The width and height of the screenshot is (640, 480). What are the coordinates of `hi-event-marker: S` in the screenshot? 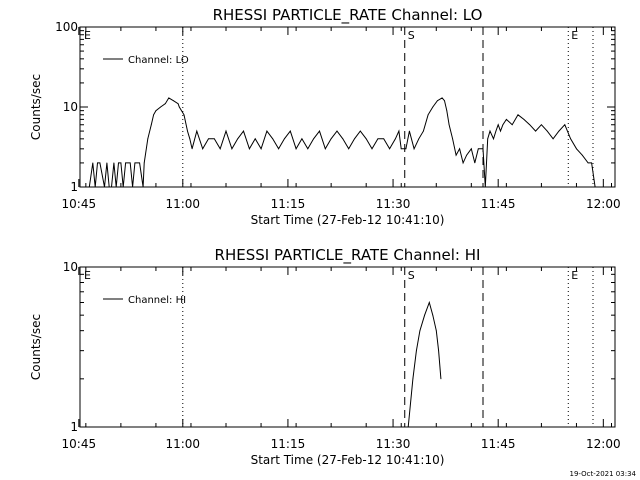 It's located at (411, 275).